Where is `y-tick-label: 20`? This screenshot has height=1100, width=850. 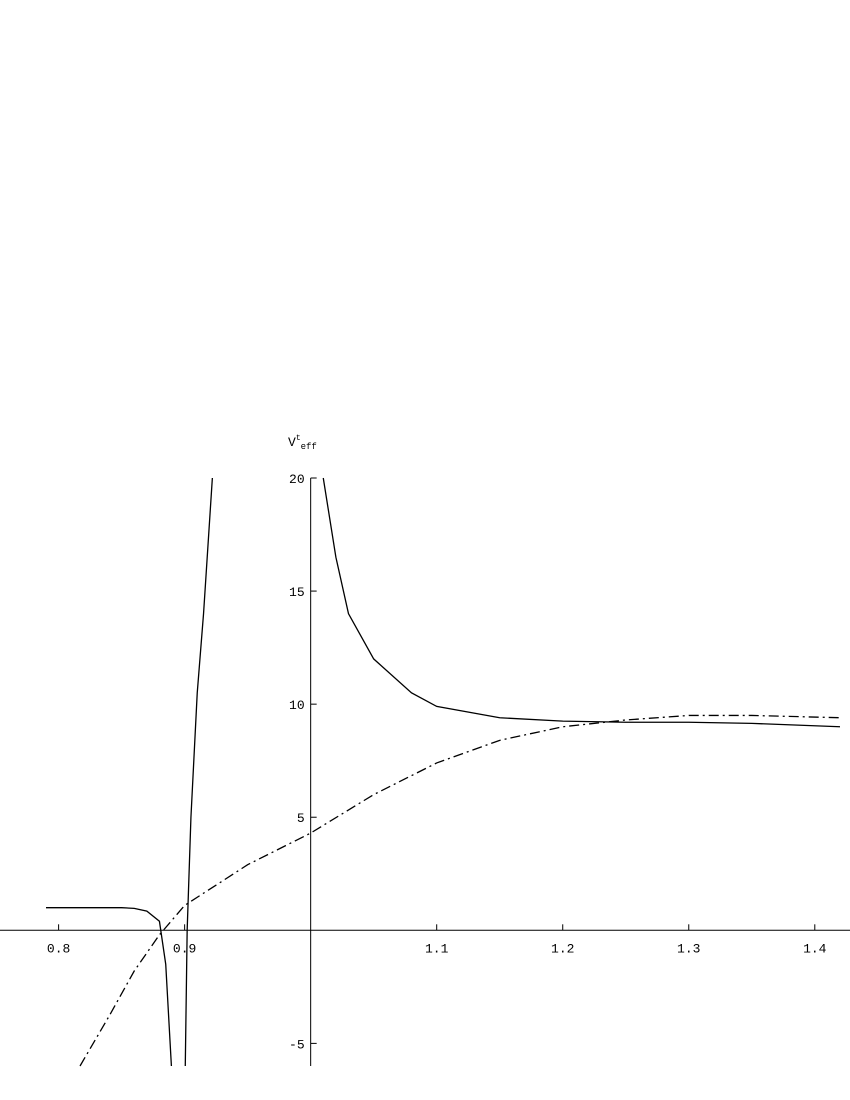 y-tick-label: 20 is located at coordinates (297, 479).